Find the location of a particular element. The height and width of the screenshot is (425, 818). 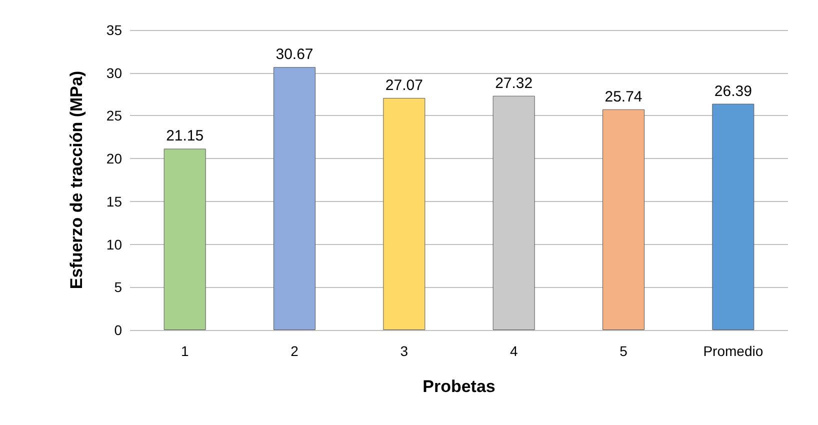

x-axis-title: Probetas is located at coordinates (459, 386).